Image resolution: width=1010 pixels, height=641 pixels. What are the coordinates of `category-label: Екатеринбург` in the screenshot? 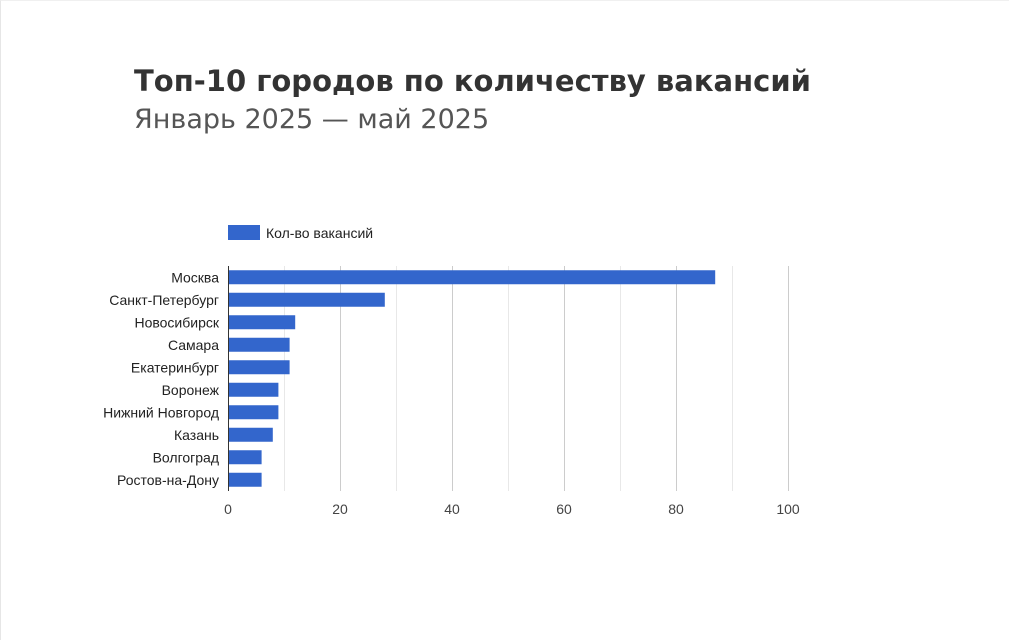 It's located at (175, 367).